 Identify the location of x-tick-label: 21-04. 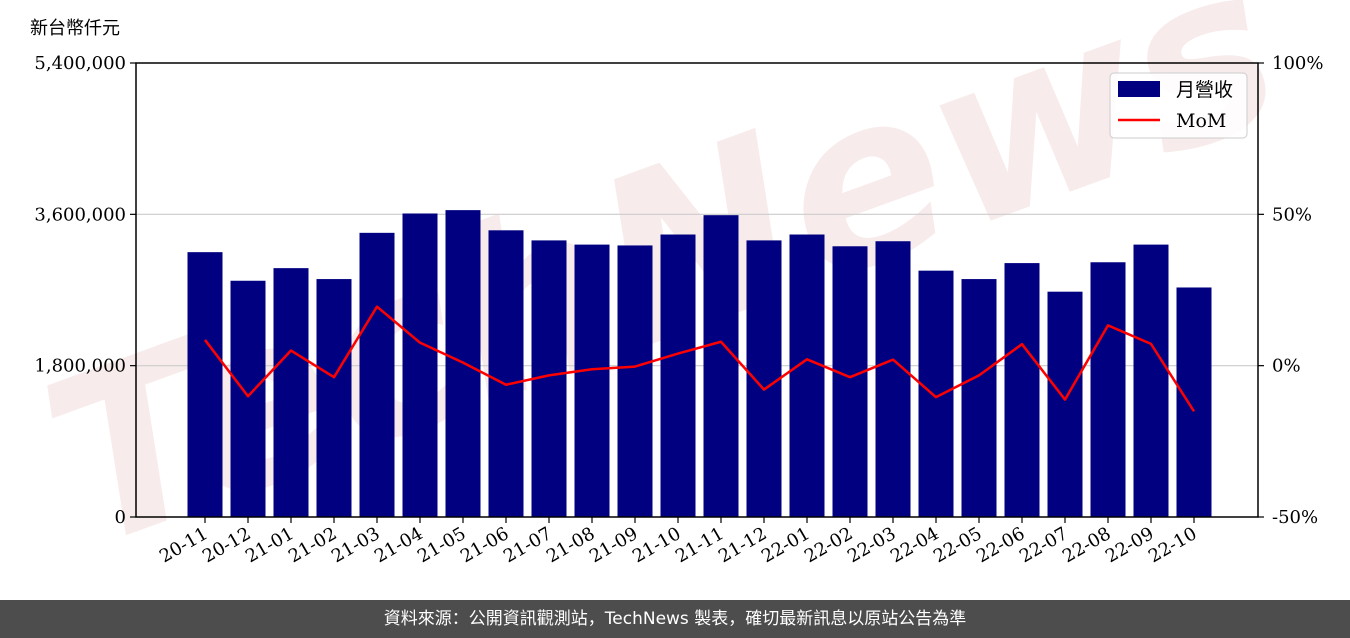
(398, 545).